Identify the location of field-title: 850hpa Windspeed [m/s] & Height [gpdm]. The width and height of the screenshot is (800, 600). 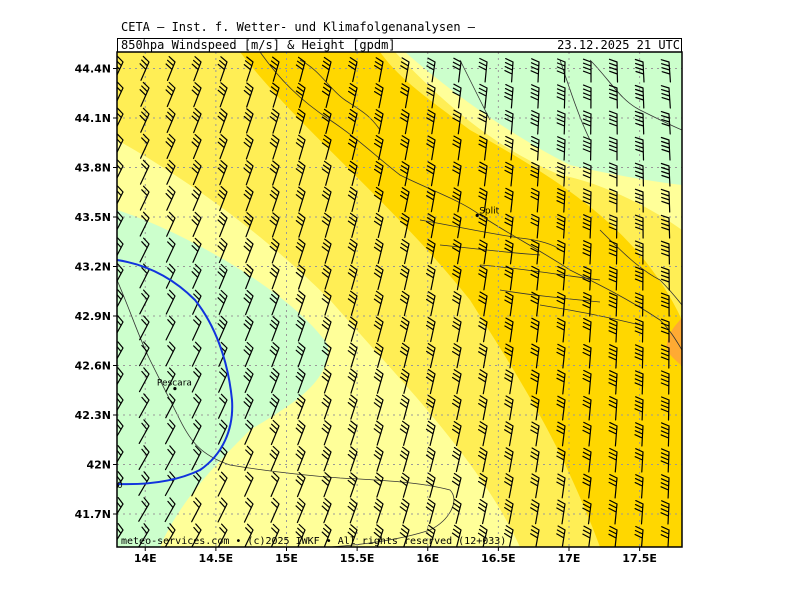
(258, 45).